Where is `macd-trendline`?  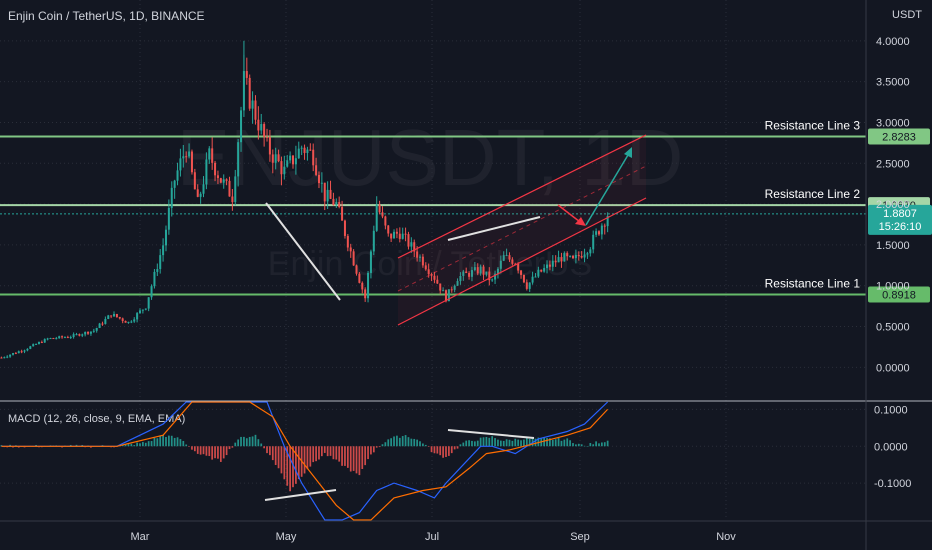 macd-trendline is located at coordinates (300, 495).